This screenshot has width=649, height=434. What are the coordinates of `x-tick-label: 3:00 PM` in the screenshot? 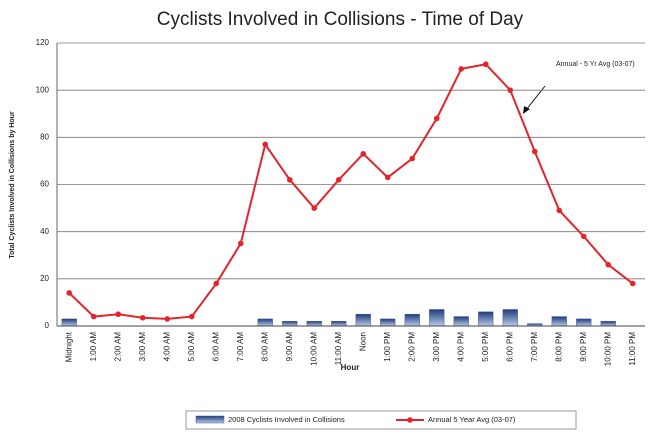 It's located at (436, 347).